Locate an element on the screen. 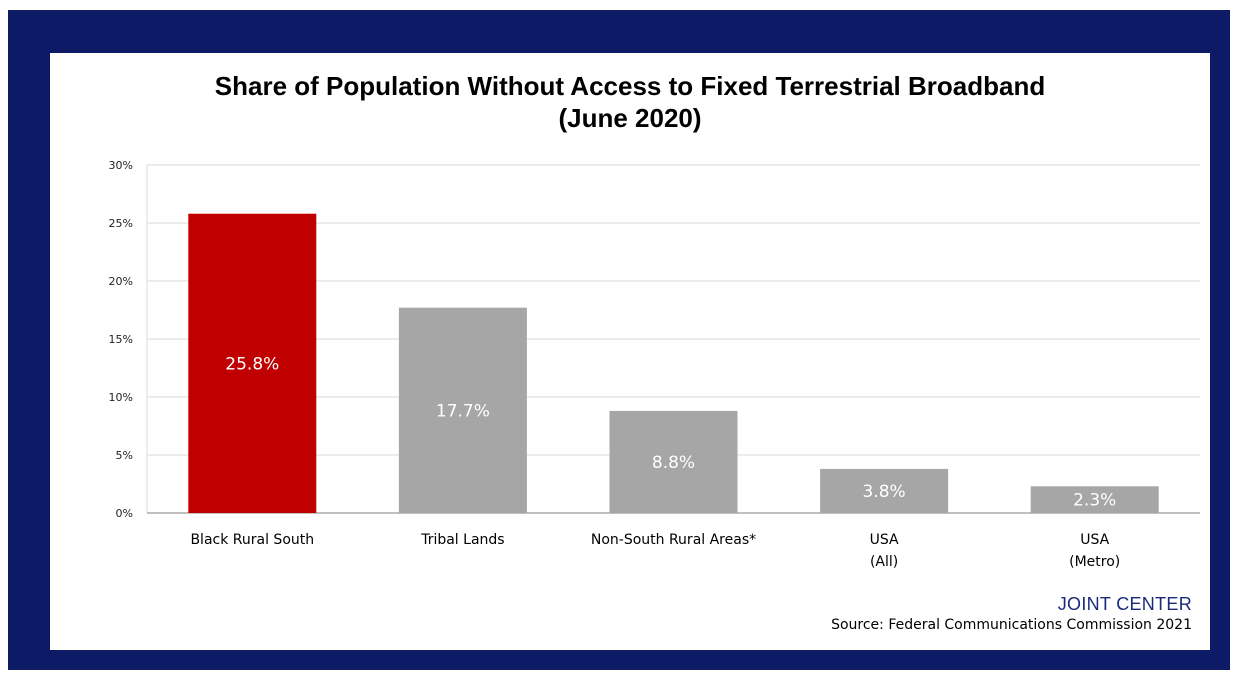 This screenshot has width=1236, height=673. x-tick-label: (All) is located at coordinates (884, 562).